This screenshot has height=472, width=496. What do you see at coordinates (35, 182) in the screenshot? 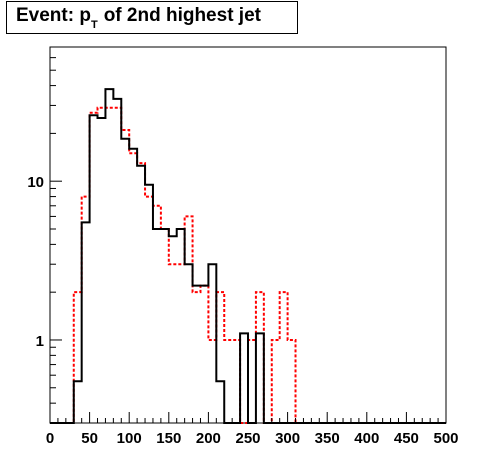
I see `y-tick-label: 10` at bounding box center [35, 182].